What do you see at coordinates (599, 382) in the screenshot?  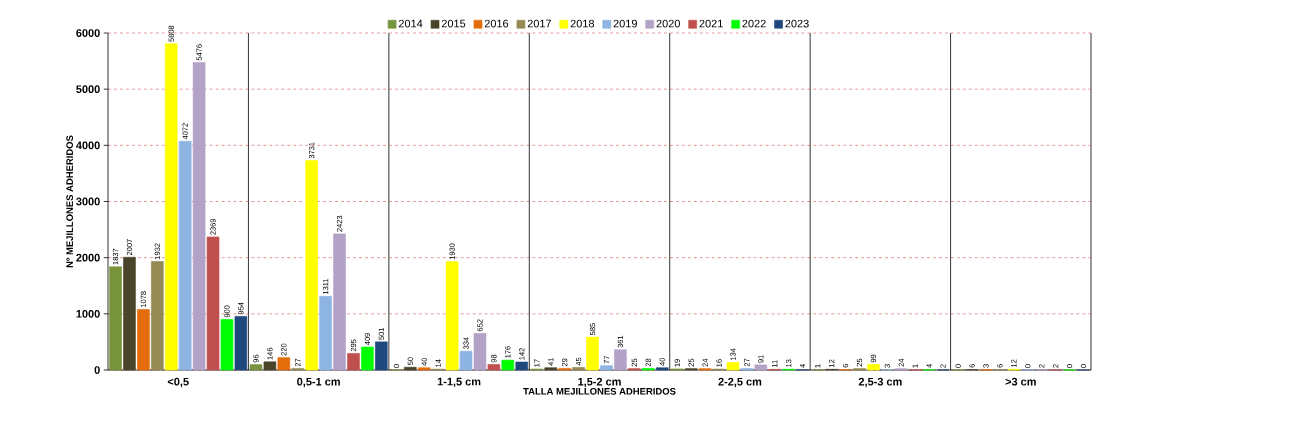 I see `x-tick-label: 1,5-2 cm` at bounding box center [599, 382].